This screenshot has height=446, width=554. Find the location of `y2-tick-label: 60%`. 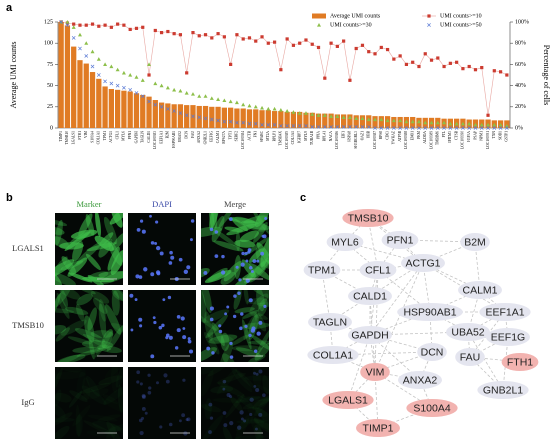

y2-tick-label: 60% is located at coordinates (520, 65).